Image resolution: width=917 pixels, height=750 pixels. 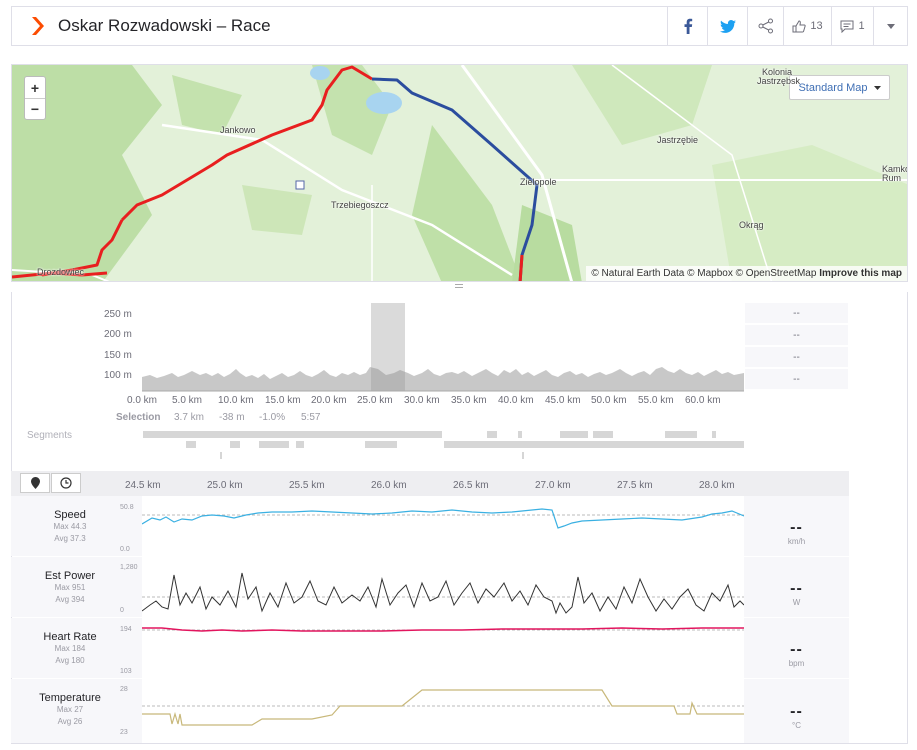 I want to click on facebook-icon, so click(x=688, y=26).